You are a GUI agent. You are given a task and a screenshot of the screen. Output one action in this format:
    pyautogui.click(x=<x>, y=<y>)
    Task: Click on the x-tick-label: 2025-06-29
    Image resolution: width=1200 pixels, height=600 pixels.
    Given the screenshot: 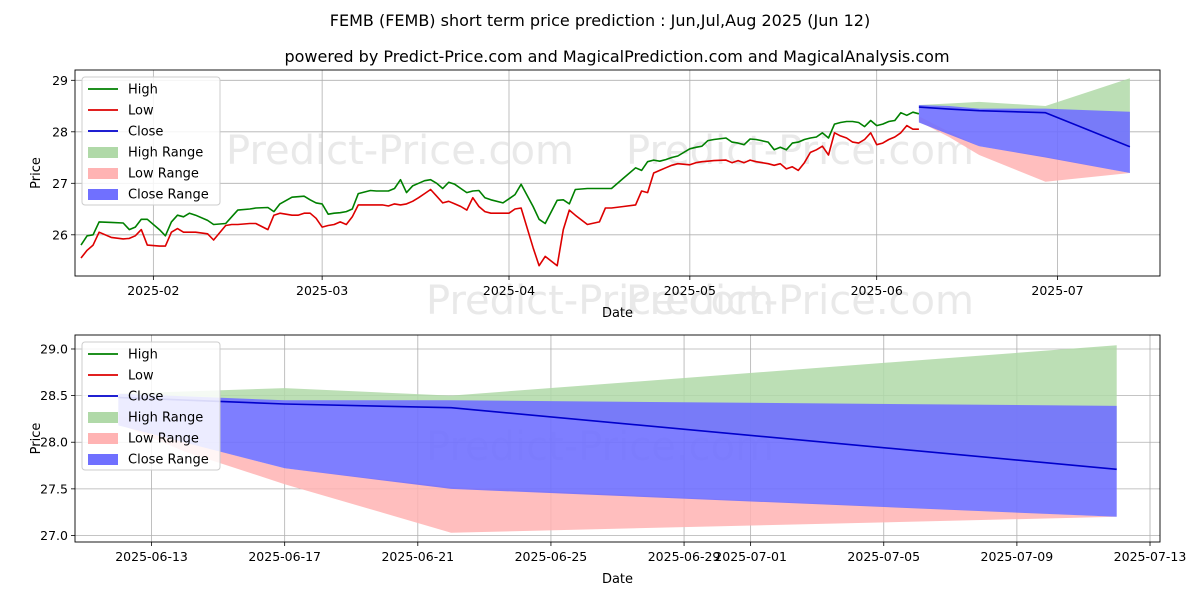 What is the action you would take?
    pyautogui.click(x=684, y=556)
    